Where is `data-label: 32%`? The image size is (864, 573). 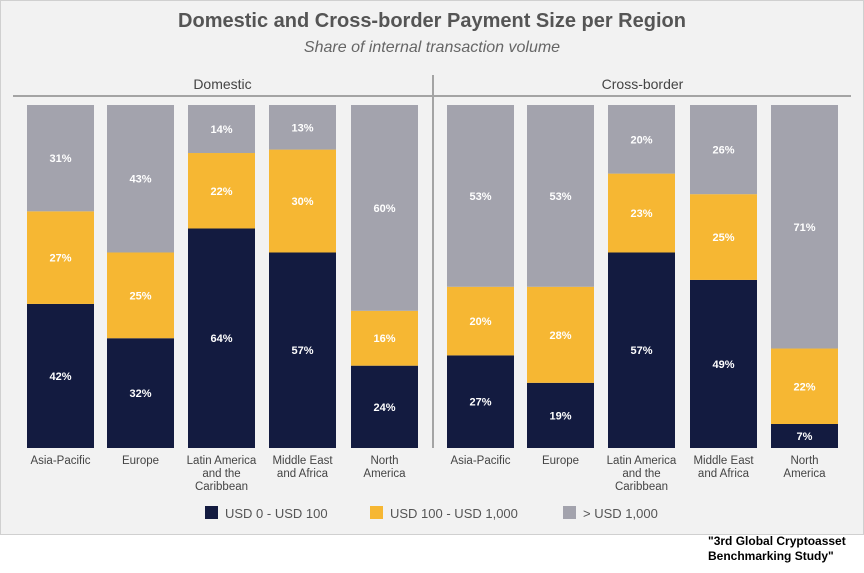
data-label: 32% is located at coordinates (140, 394).